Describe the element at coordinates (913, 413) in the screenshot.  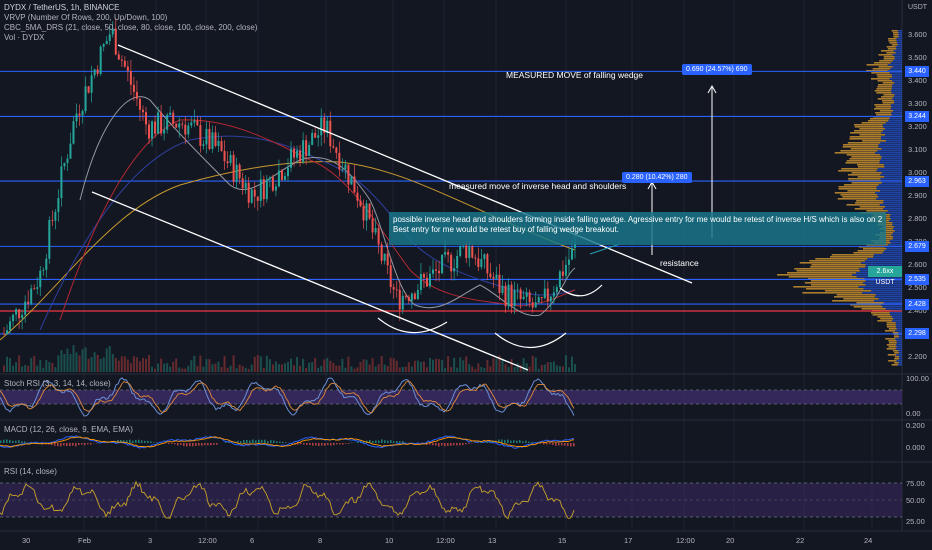
I see `stoch-tick-0: 0.00` at that location.